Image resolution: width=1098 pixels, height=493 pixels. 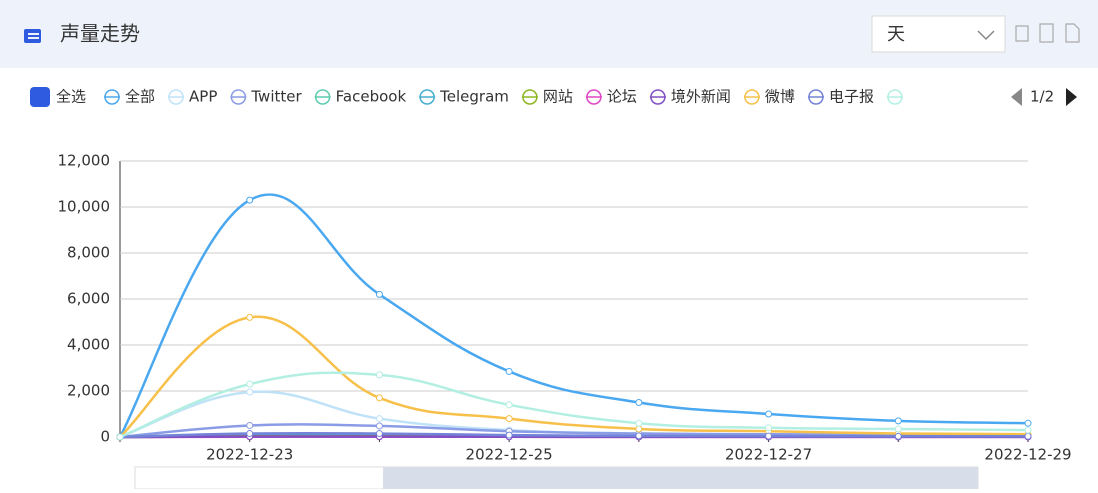 What do you see at coordinates (249, 455) in the screenshot?
I see `x-tick-label: 2022-12-23` at bounding box center [249, 455].